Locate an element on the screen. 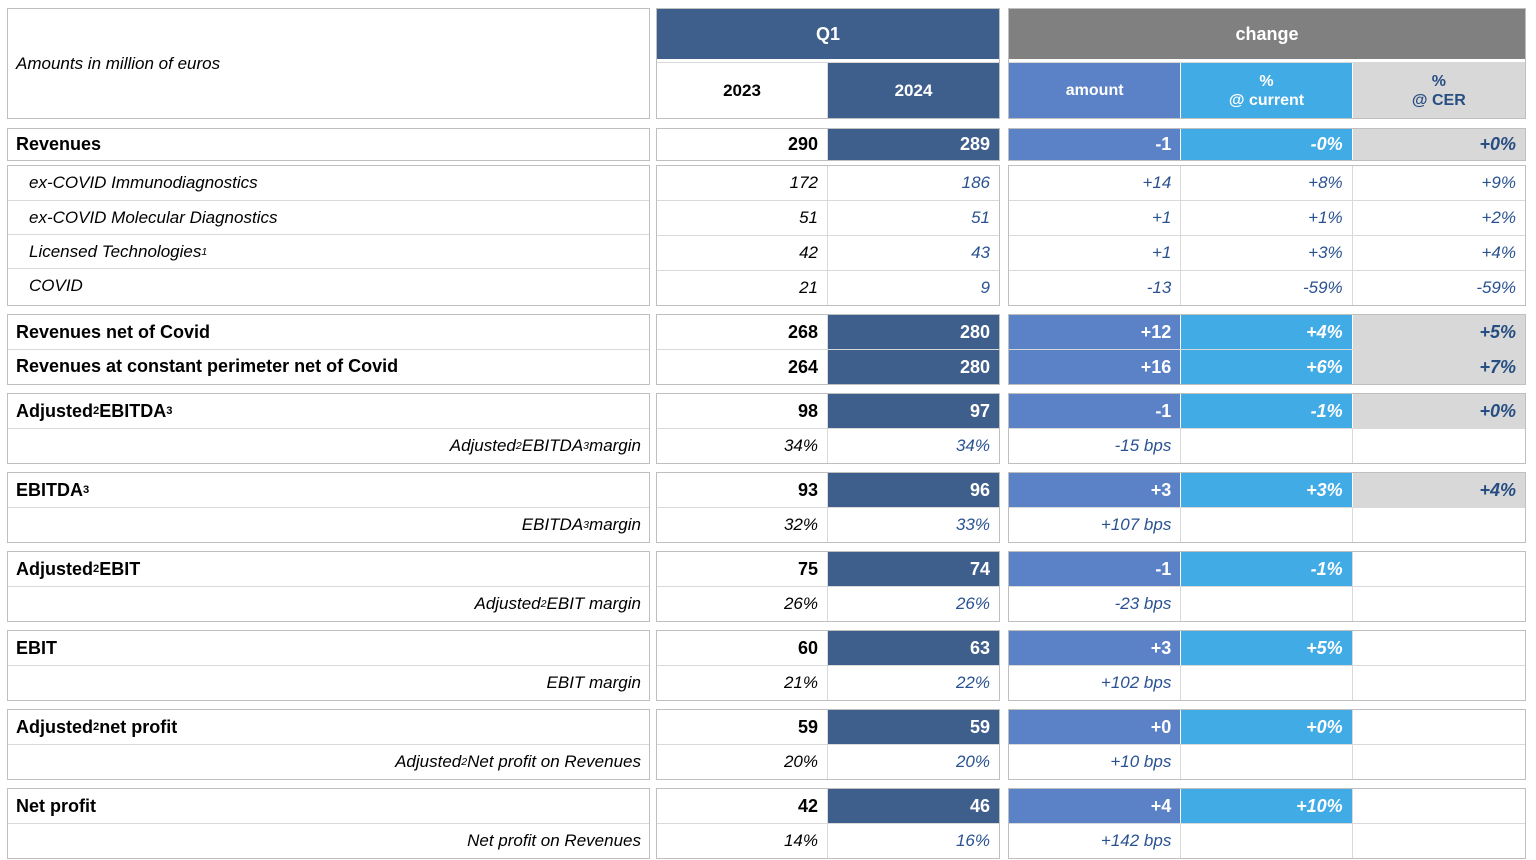 The width and height of the screenshot is (1536, 860). cell-change-pct-current: +8% is located at coordinates (1265, 183).